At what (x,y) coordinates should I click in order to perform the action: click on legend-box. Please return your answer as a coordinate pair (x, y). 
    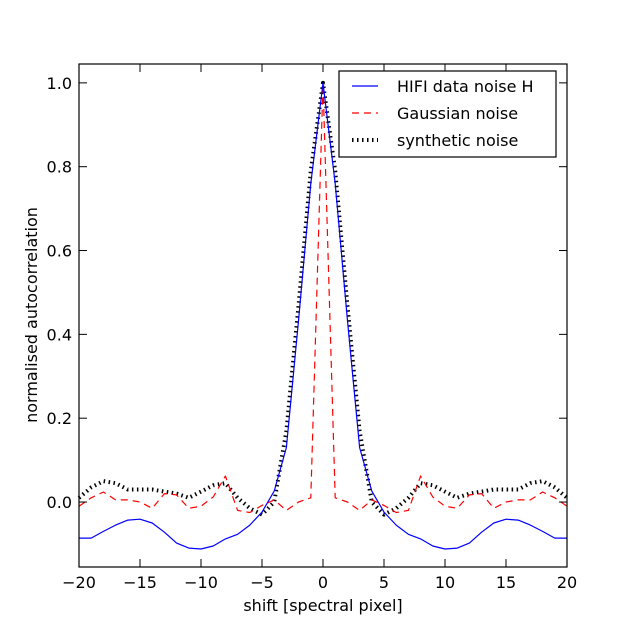
    Looking at the image, I should click on (447, 114).